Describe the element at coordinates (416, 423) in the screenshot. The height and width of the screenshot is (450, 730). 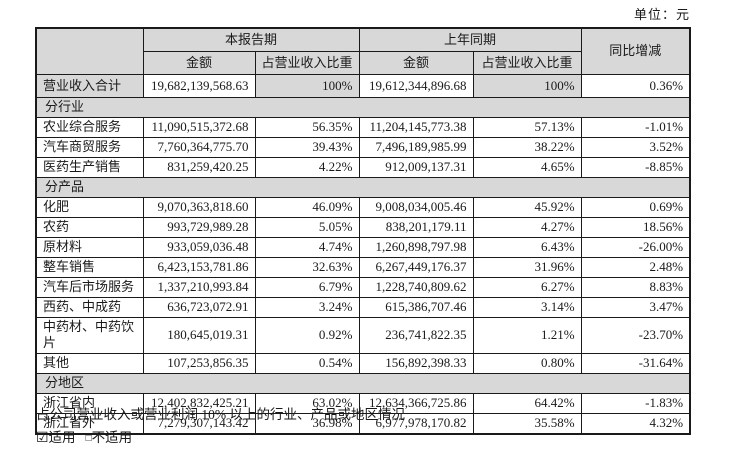
I see `row-value: 6,977,978,170.82` at that location.